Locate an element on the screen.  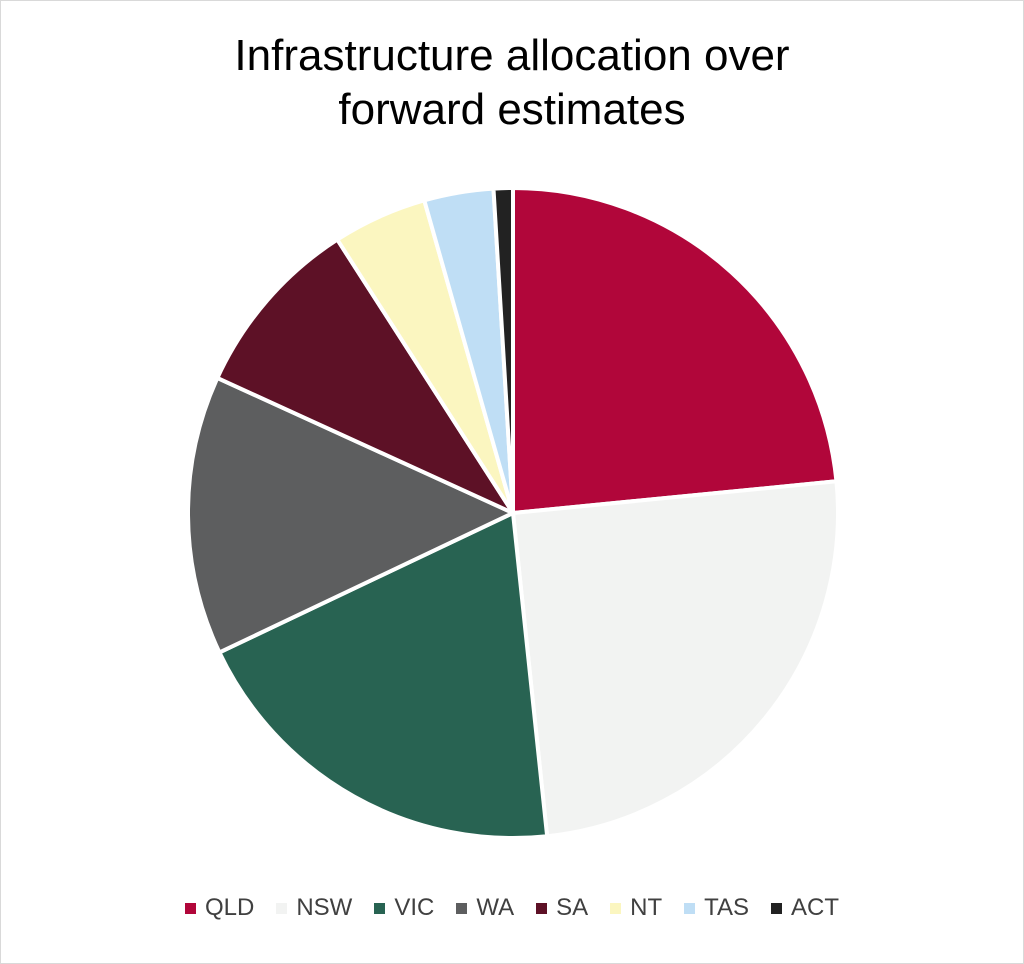
legend-item-vic: VIC is located at coordinates (404, 908).